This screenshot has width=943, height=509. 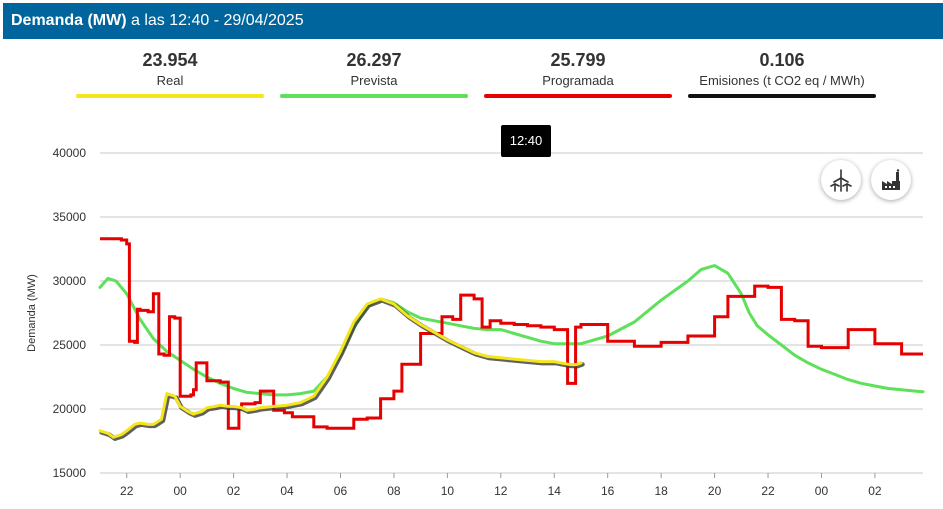 What do you see at coordinates (578, 96) in the screenshot?
I see `kpi-programada-color-bar` at bounding box center [578, 96].